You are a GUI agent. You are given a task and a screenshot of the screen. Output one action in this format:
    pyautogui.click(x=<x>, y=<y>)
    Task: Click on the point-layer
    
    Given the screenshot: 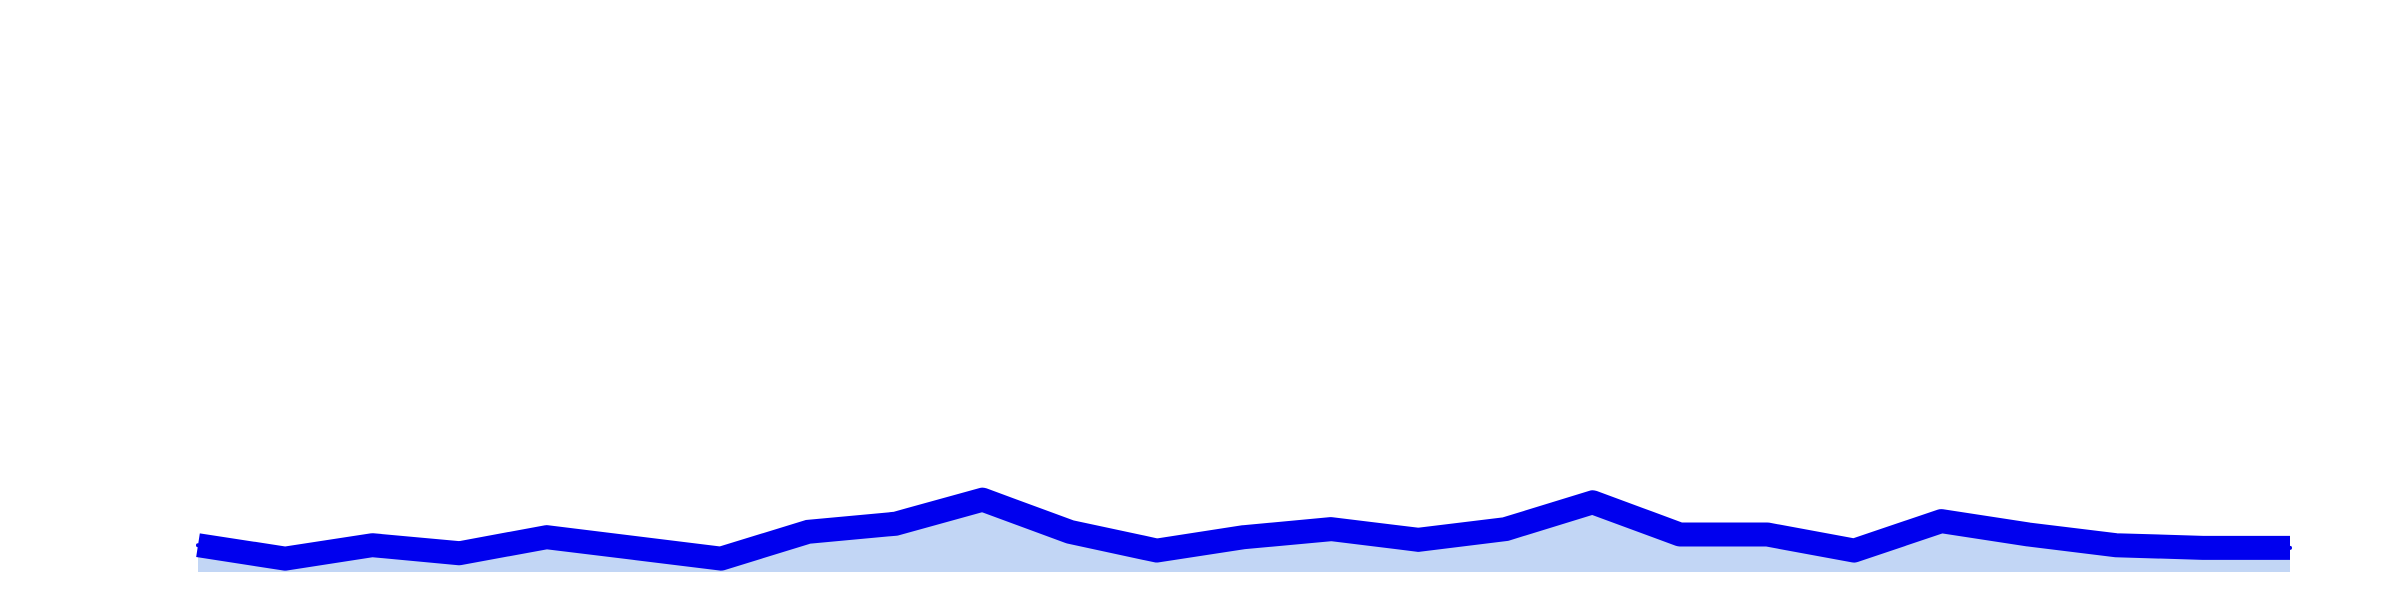 What is the action you would take?
    pyautogui.click(x=1244, y=529)
    